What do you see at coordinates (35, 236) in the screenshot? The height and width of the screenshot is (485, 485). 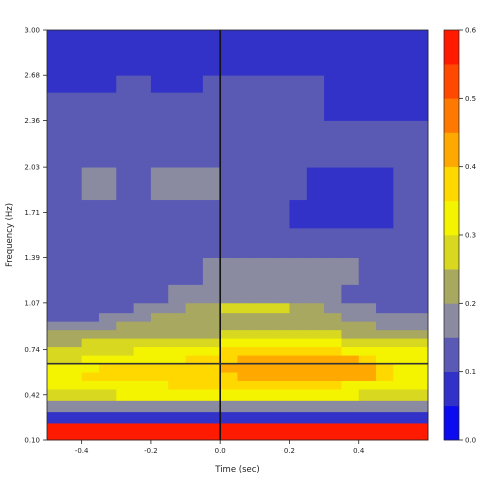 I see `y-axis: 0.10 0.42 0.74 1.07 1.39 1.71 2.03 2.36 2.68 3.00` at bounding box center [35, 236].